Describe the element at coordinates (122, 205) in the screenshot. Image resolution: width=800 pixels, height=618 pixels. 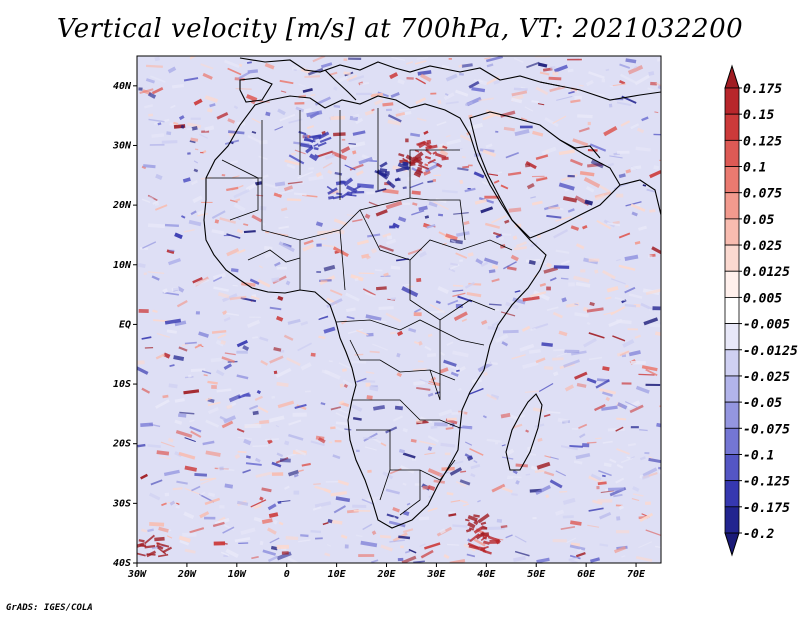
I see `lat-label: 20N` at that location.